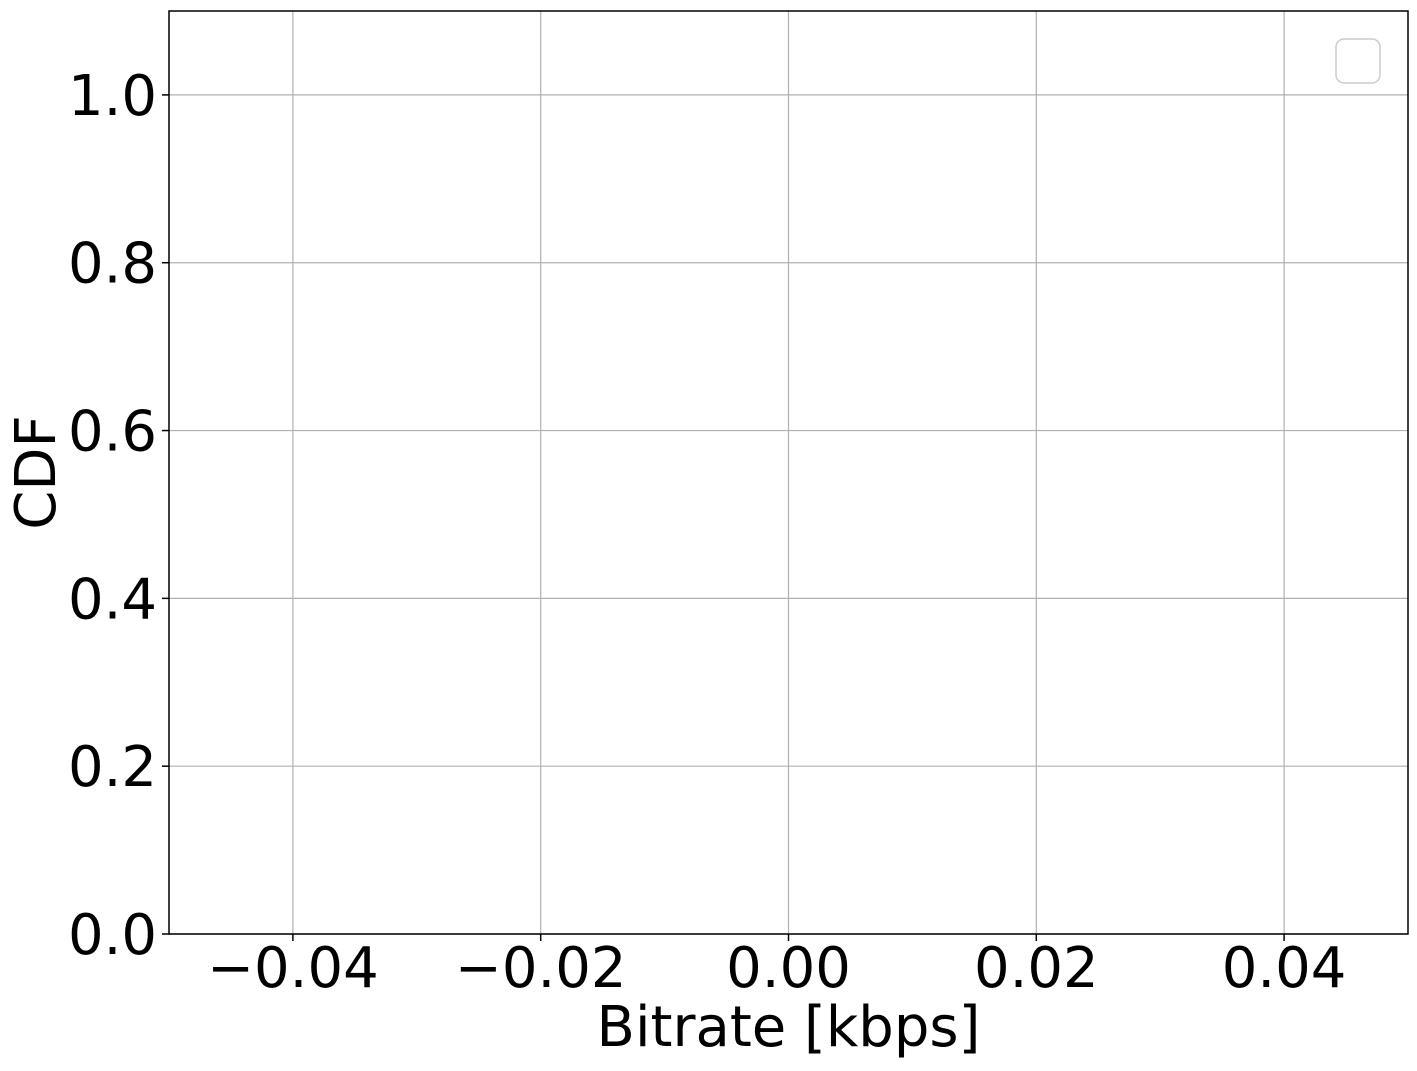 The image size is (1417, 1071). I want to click on y-tick-label: 0.0, so click(112, 935).